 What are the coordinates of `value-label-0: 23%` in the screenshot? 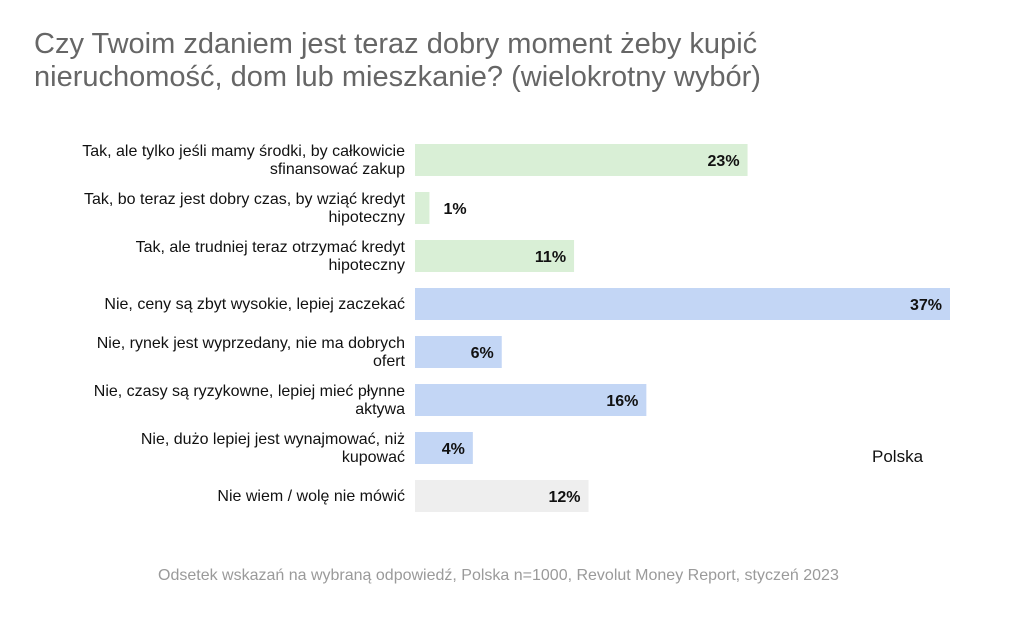 It's located at (724, 161).